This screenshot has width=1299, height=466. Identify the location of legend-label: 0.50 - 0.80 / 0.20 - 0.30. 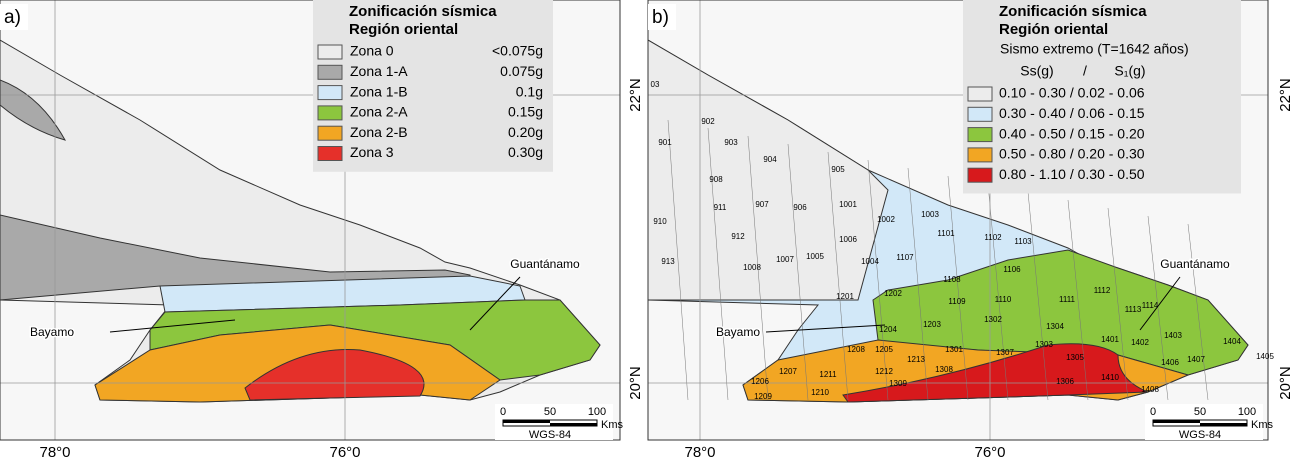
(1072, 154).